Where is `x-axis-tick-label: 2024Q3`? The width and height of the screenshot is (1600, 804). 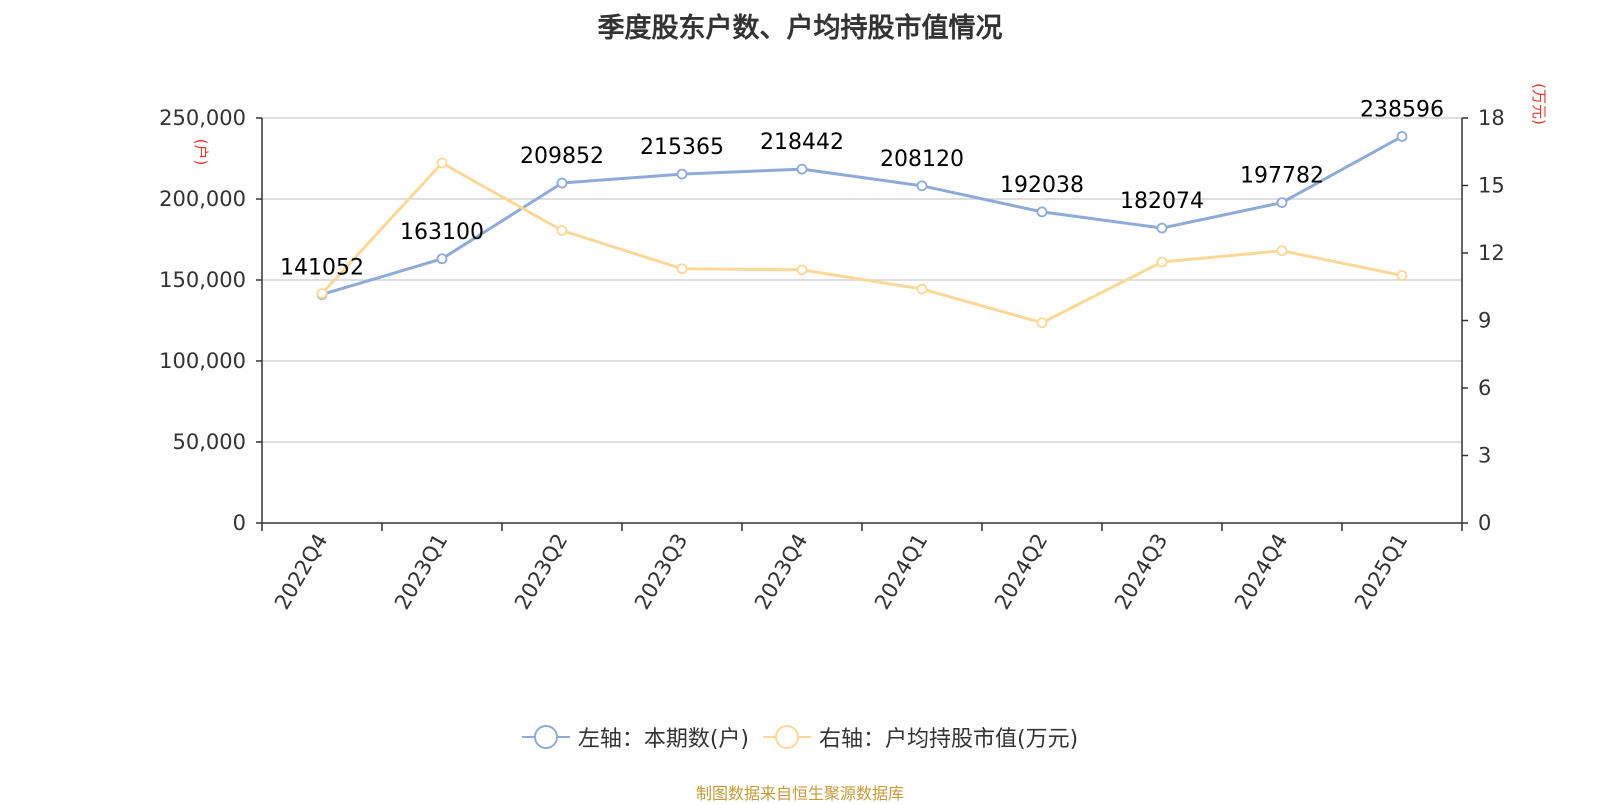
x-axis-tick-label: 2024Q3 is located at coordinates (1141, 572).